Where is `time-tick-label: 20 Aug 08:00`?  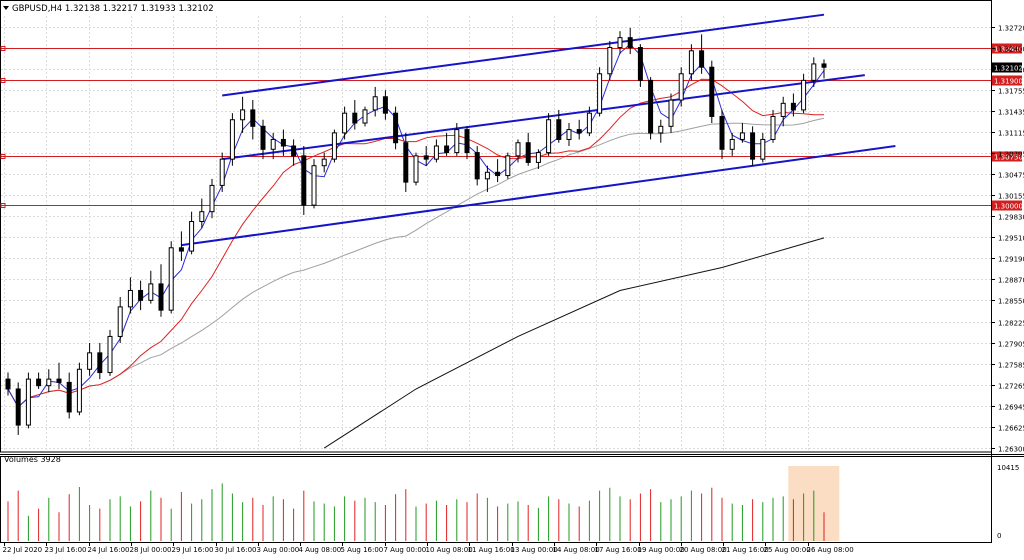 time-tick-label: 20 Aug 08:00 is located at coordinates (703, 550).